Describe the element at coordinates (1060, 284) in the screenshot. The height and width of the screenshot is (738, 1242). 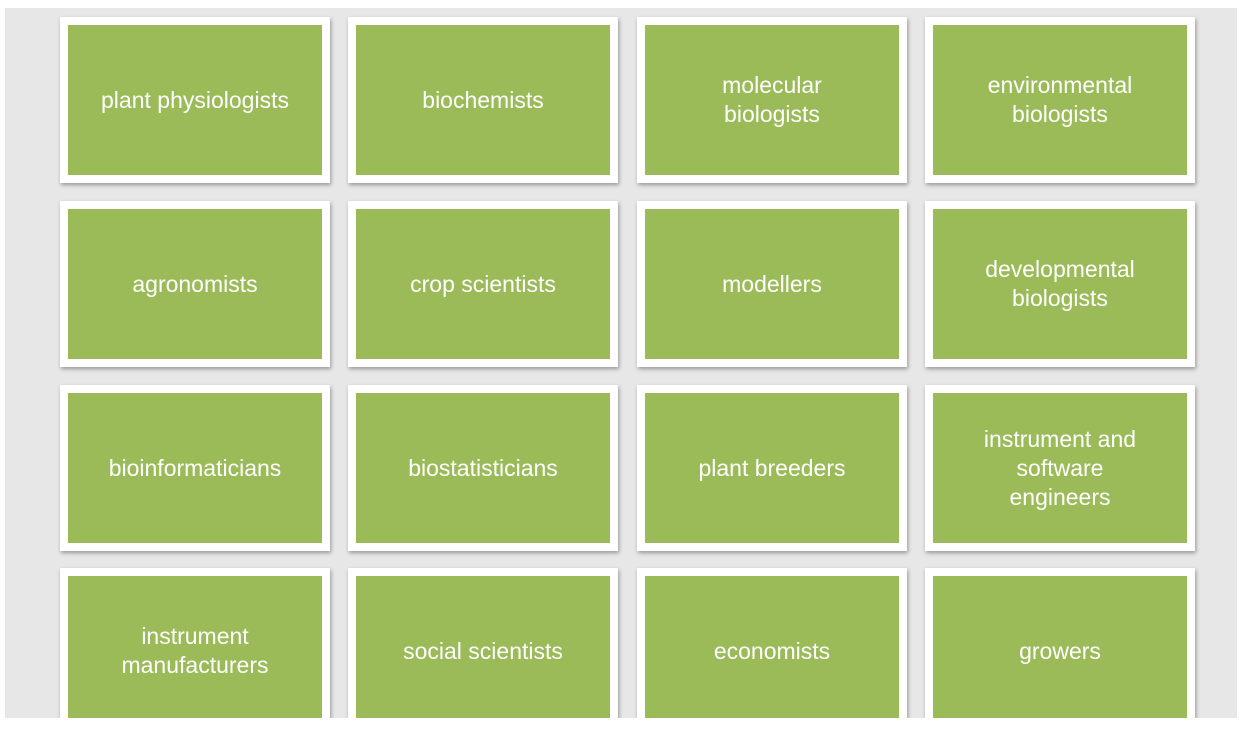
I see `tile: developmental biologists` at that location.